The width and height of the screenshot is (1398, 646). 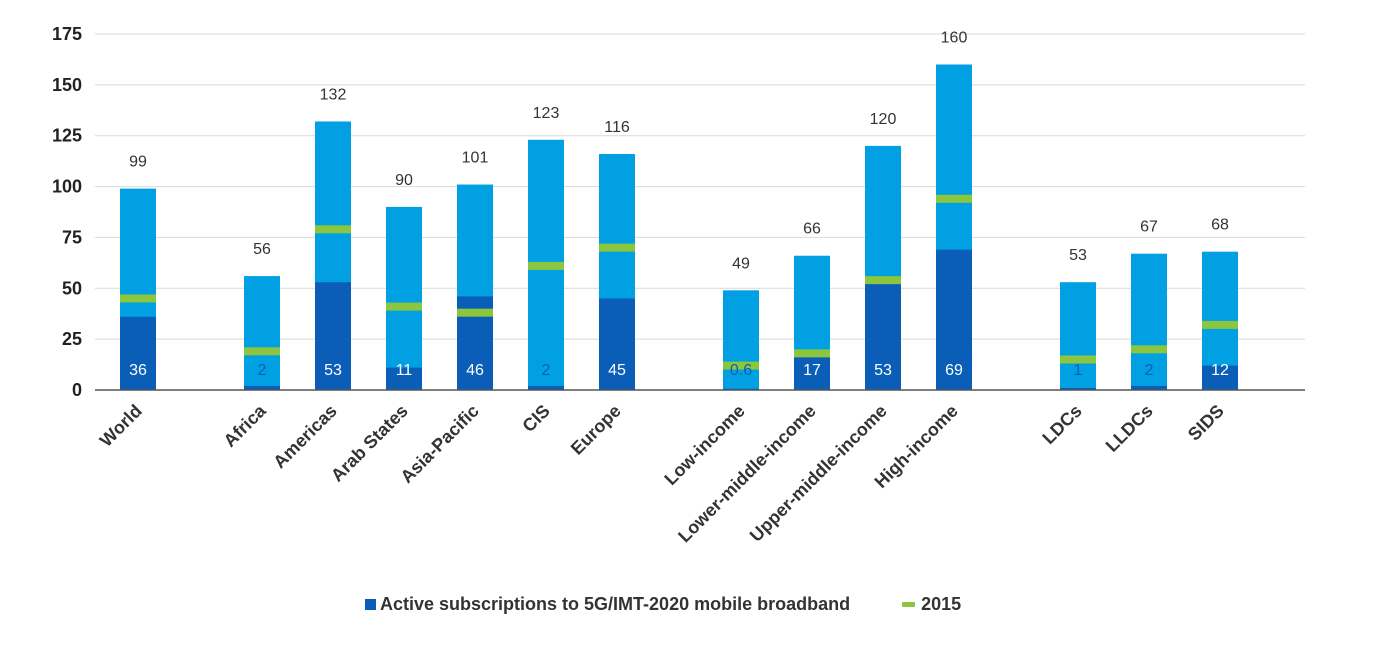 I want to click on y-tick-label: 0, so click(x=77, y=390).